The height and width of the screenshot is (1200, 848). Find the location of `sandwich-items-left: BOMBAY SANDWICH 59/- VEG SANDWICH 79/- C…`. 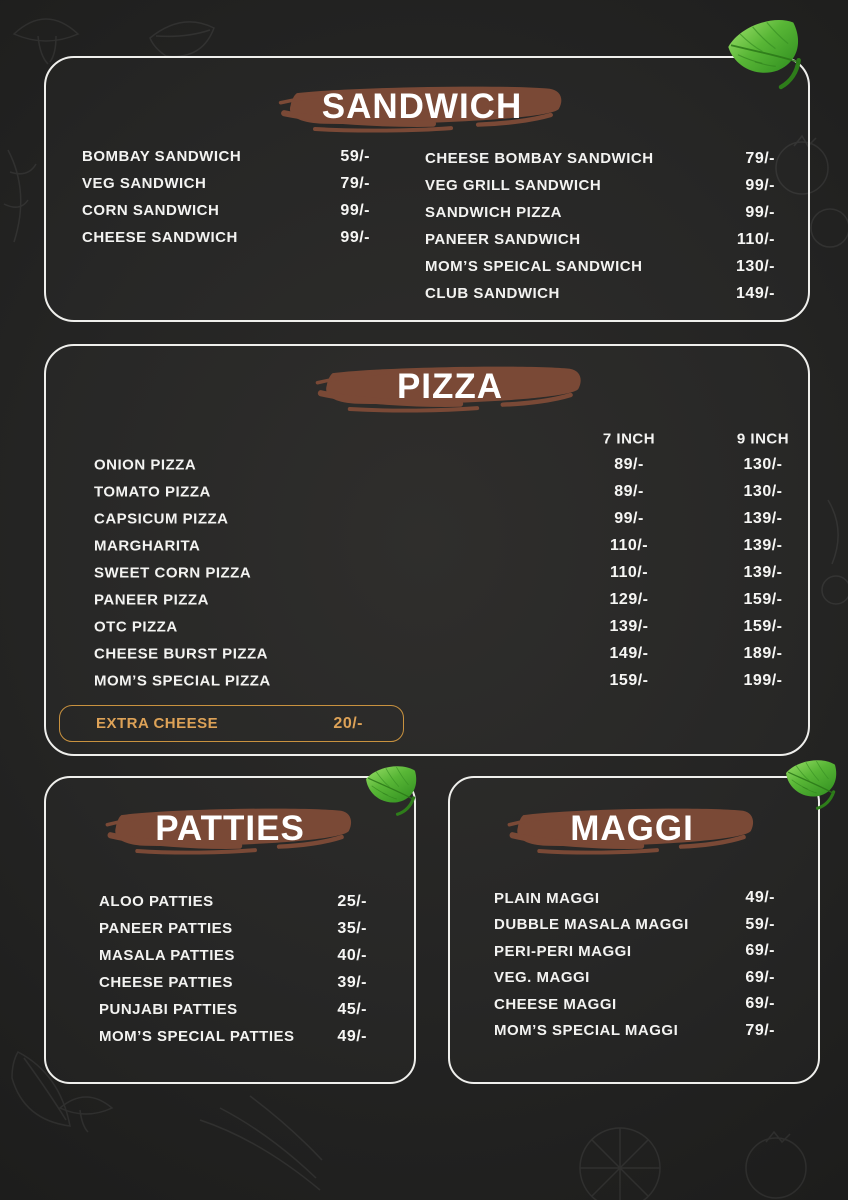

sandwich-items-left: BOMBAY SANDWICH 59/- VEG SANDWICH 79/- C… is located at coordinates (226, 197).